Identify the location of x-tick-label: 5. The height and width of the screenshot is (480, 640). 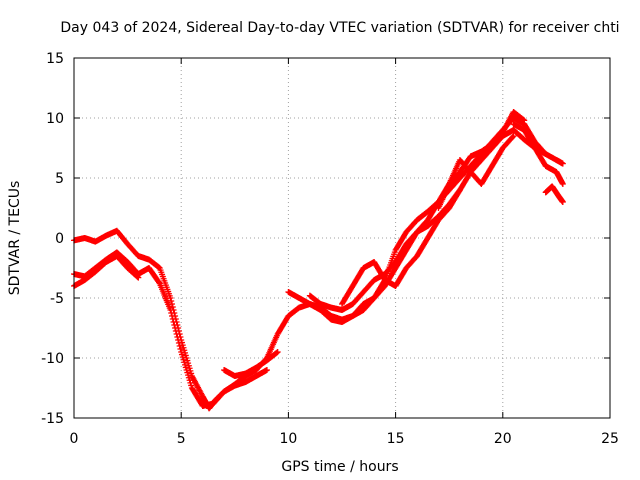
(181, 439).